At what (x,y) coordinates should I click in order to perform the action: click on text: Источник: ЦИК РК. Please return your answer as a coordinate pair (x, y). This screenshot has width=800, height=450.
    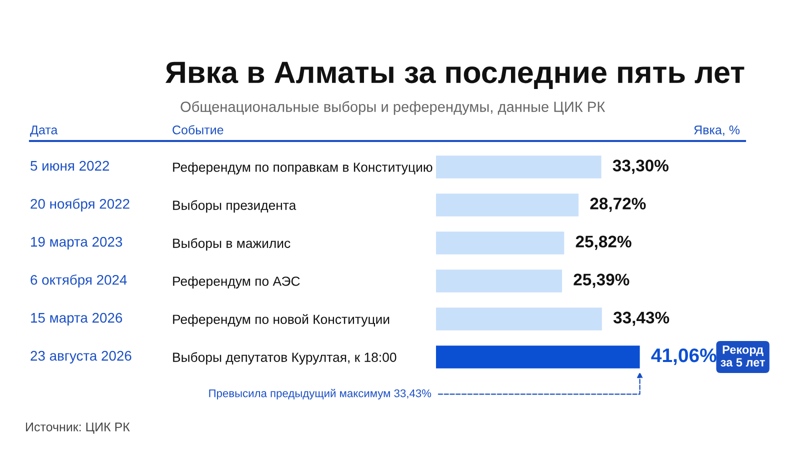
    Looking at the image, I should click on (78, 428).